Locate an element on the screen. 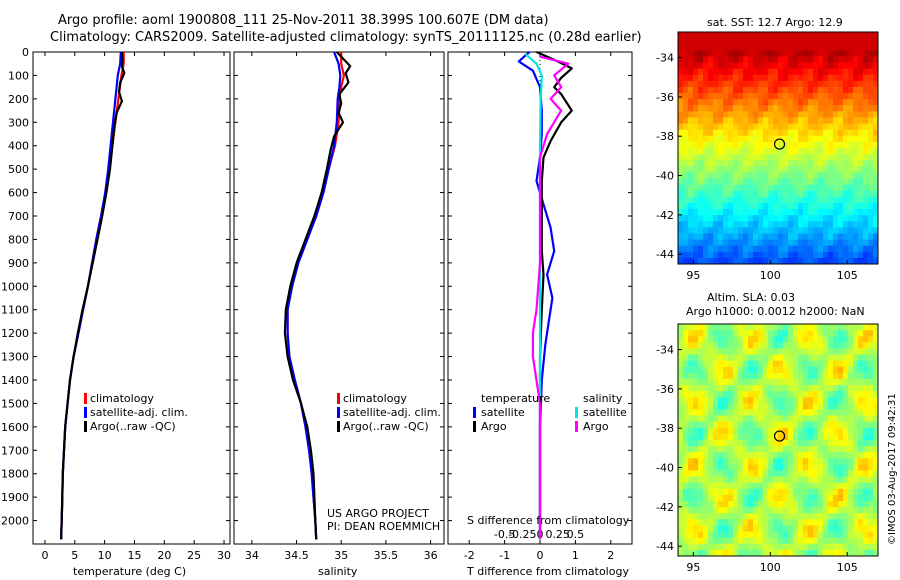 The width and height of the screenshot is (900, 580). differences-xtick-label: -1 is located at coordinates (504, 555).